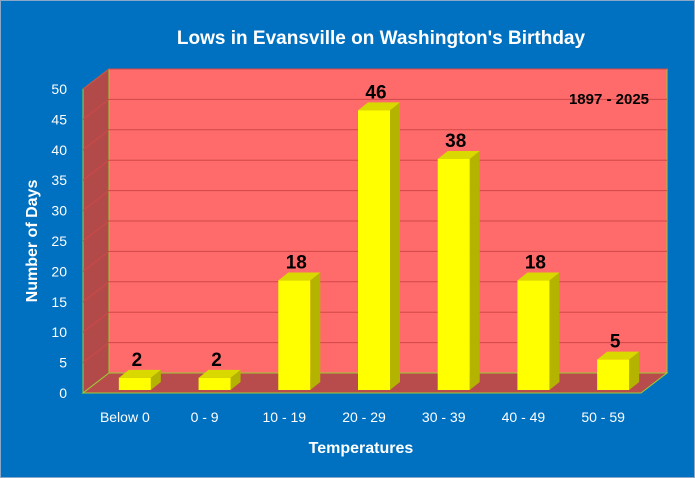 The height and width of the screenshot is (478, 695). I want to click on y-axis-title: Number of Days, so click(32, 241).